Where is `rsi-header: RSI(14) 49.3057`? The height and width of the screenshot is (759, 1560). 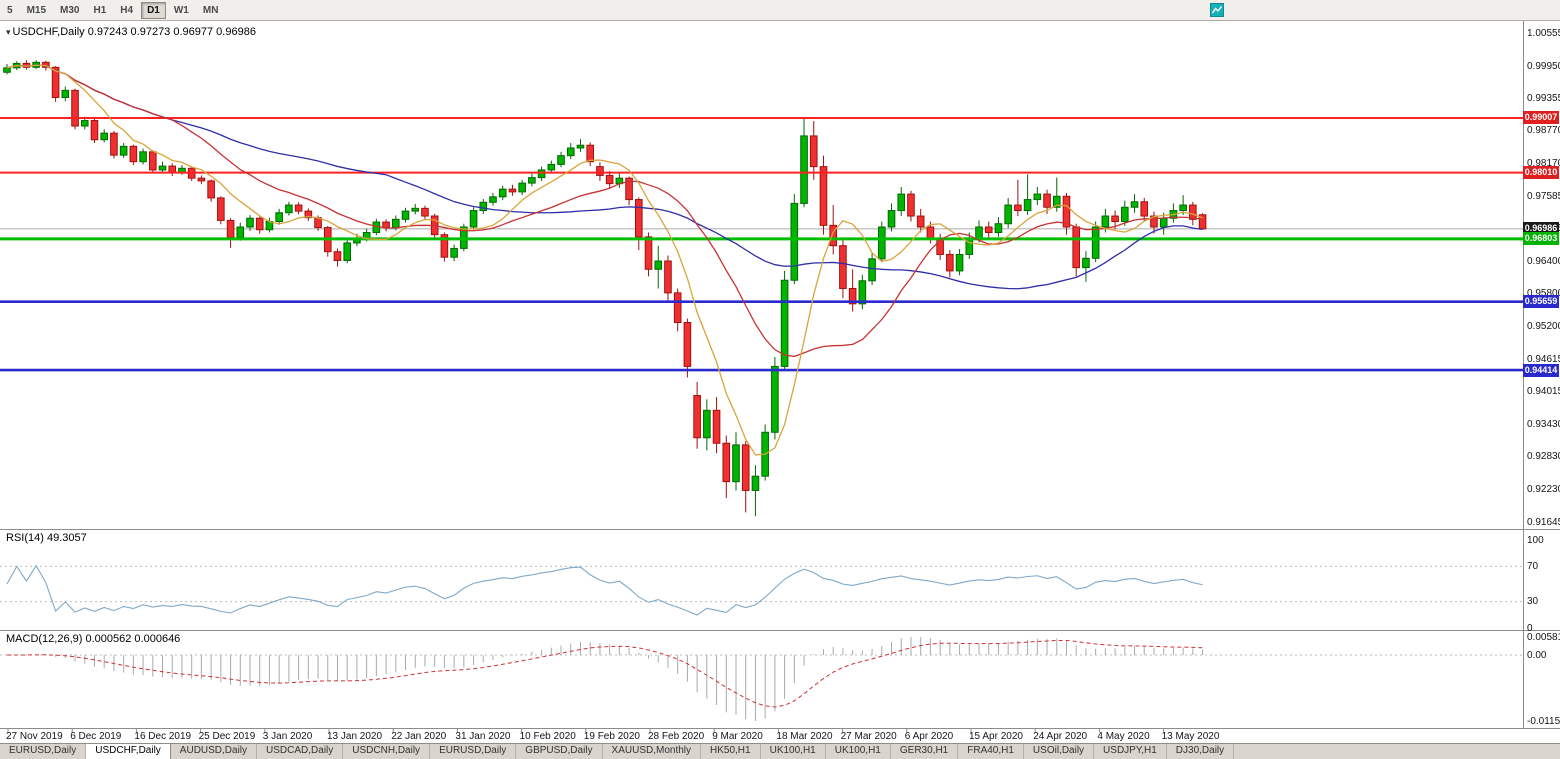
rsi-header: RSI(14) 49.3057 is located at coordinates (46, 538).